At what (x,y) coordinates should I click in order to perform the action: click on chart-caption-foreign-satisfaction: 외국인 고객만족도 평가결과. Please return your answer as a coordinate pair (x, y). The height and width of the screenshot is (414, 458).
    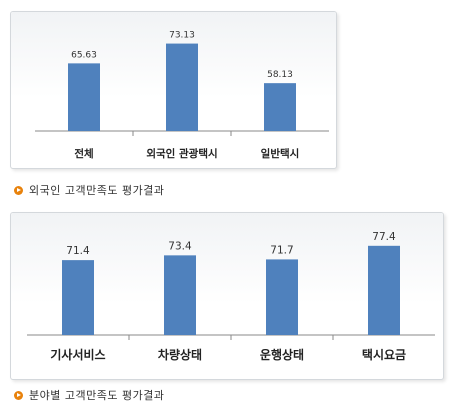
    Looking at the image, I should click on (89, 190).